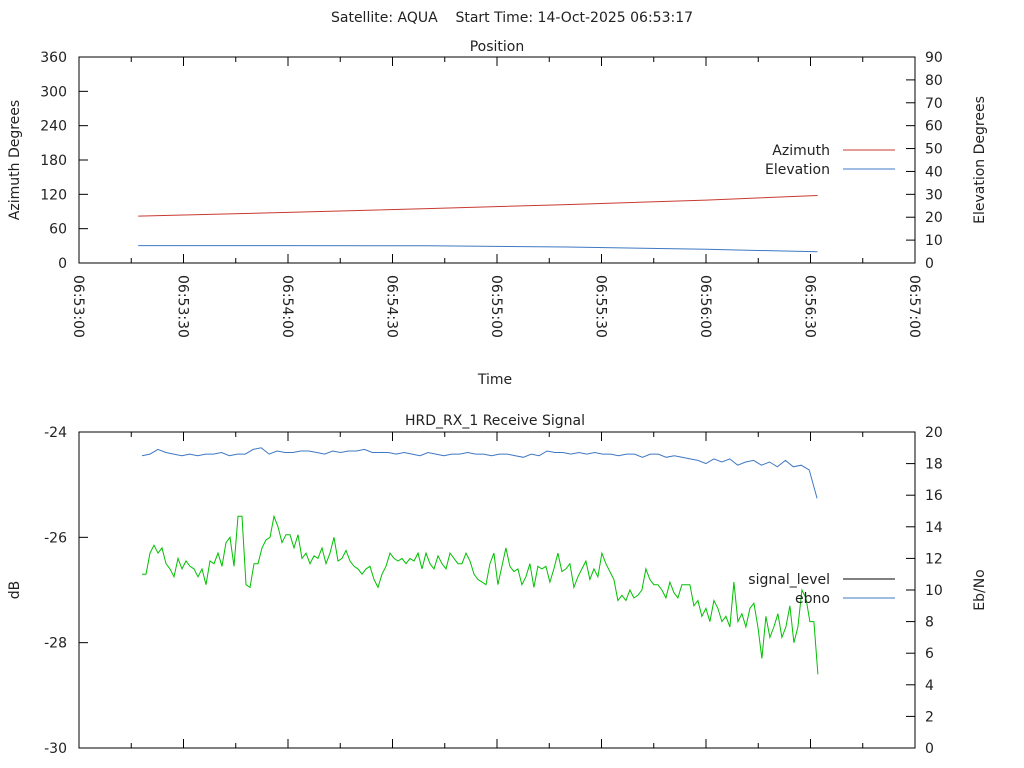 The height and width of the screenshot is (768, 1024). I want to click on legend-label: signal_level, so click(789, 580).